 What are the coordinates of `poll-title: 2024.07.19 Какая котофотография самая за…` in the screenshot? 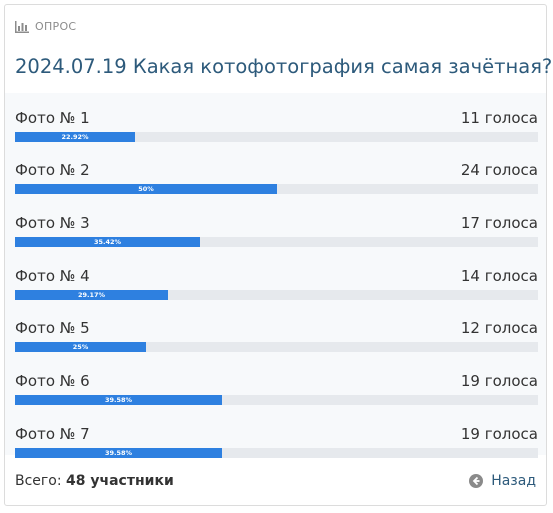 It's located at (284, 66).